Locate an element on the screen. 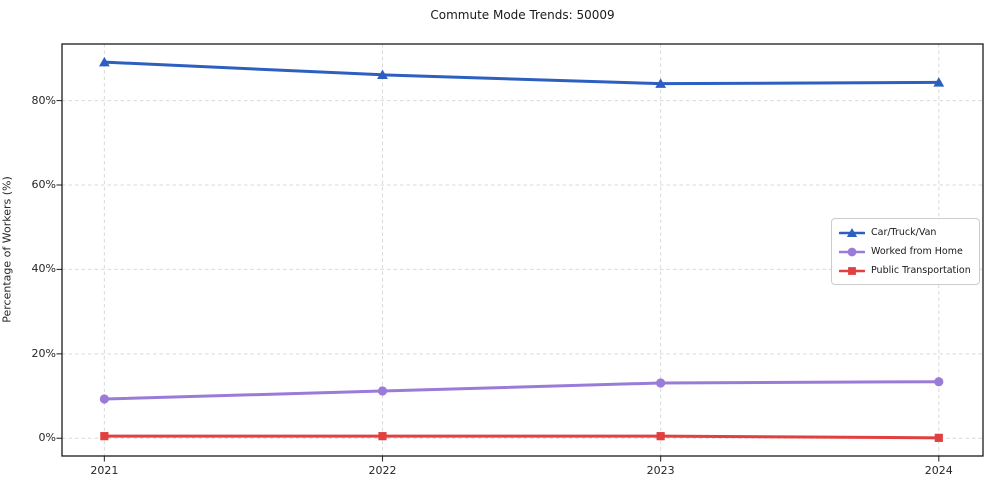  legend-marker-triangle-icon is located at coordinates (852, 232).